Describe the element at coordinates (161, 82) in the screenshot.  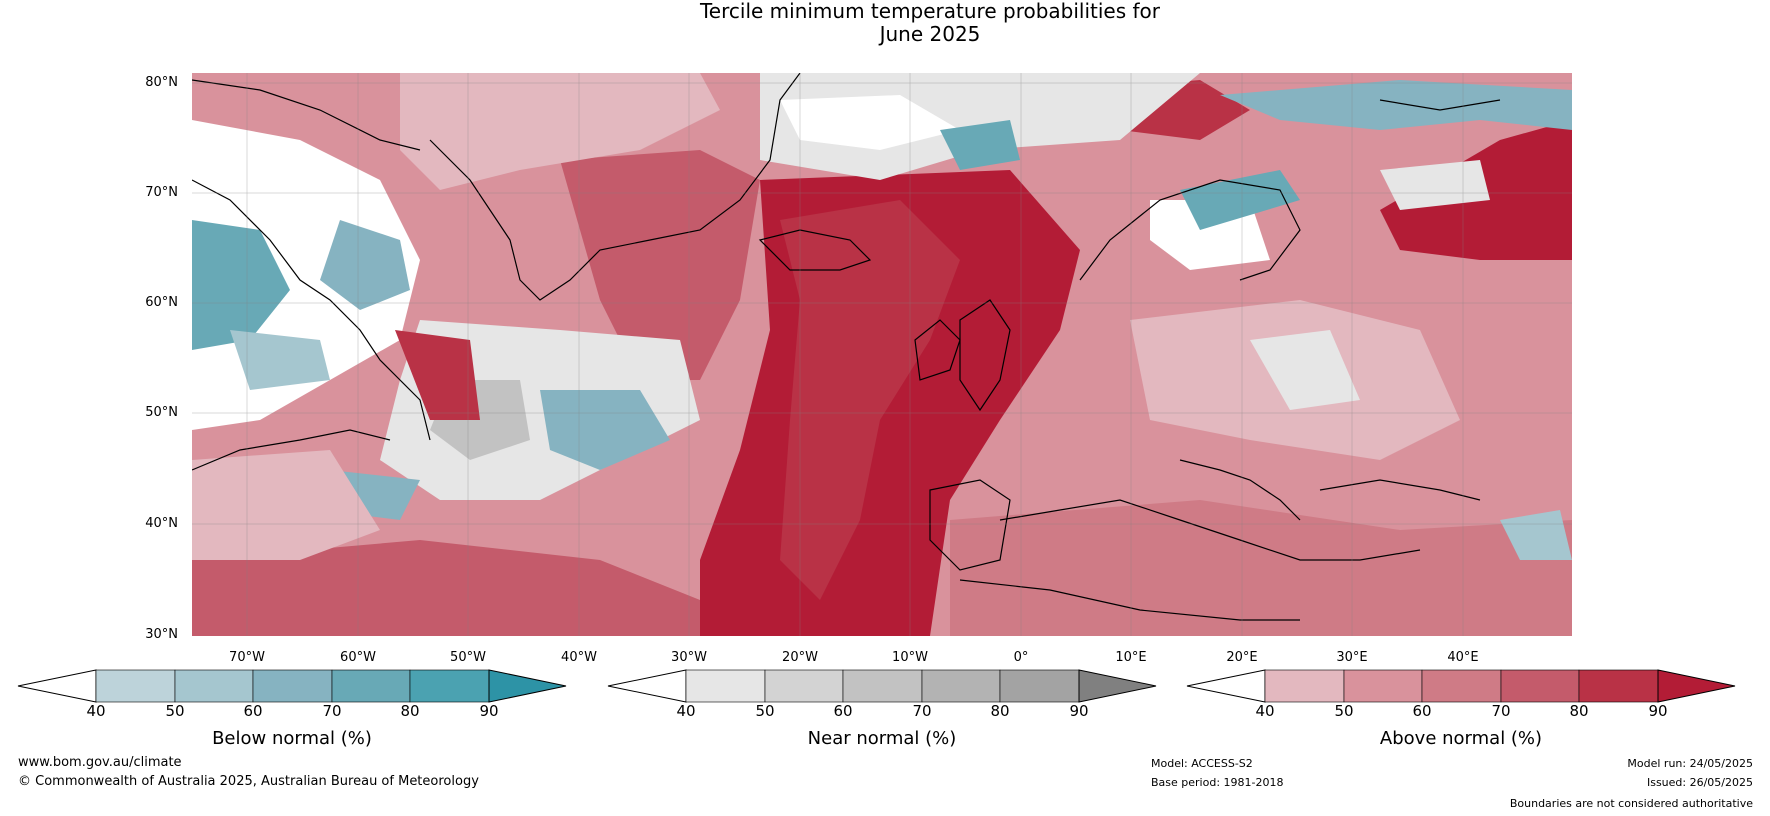
I see `lat-label-80n: 80°N` at that location.